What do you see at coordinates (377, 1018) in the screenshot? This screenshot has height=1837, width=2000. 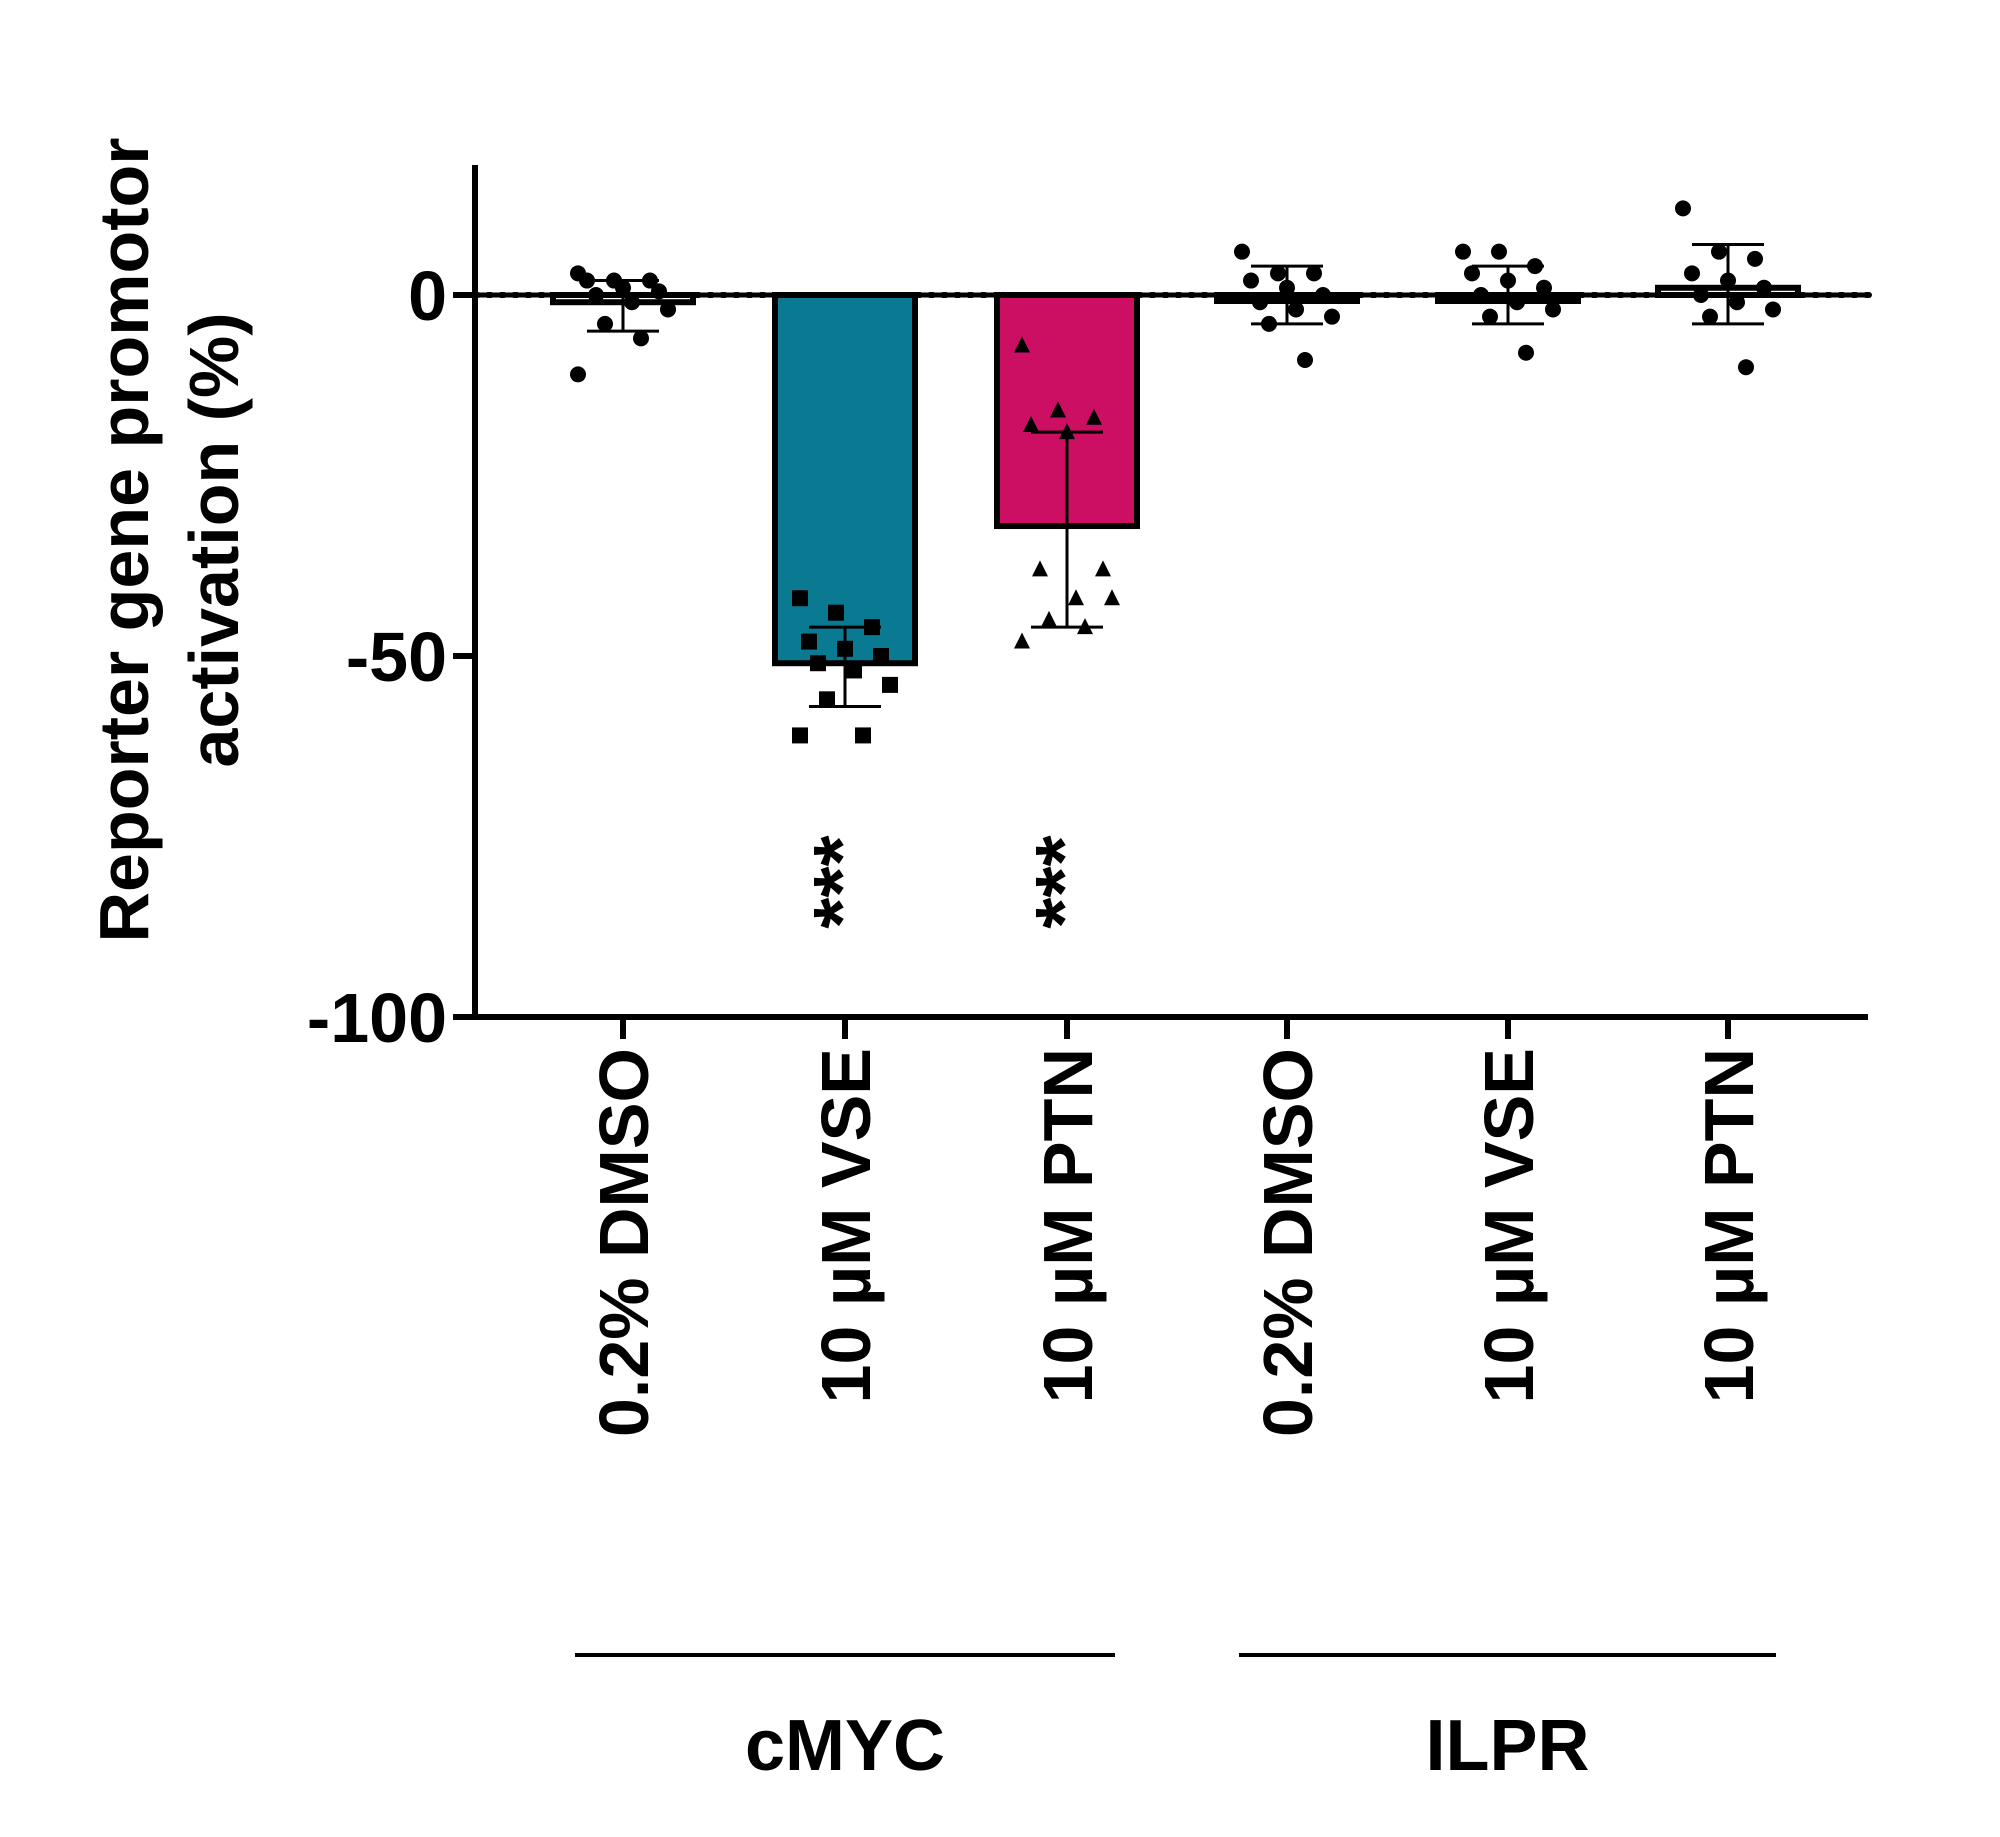 I see `y-tick-label: -100` at bounding box center [377, 1018].